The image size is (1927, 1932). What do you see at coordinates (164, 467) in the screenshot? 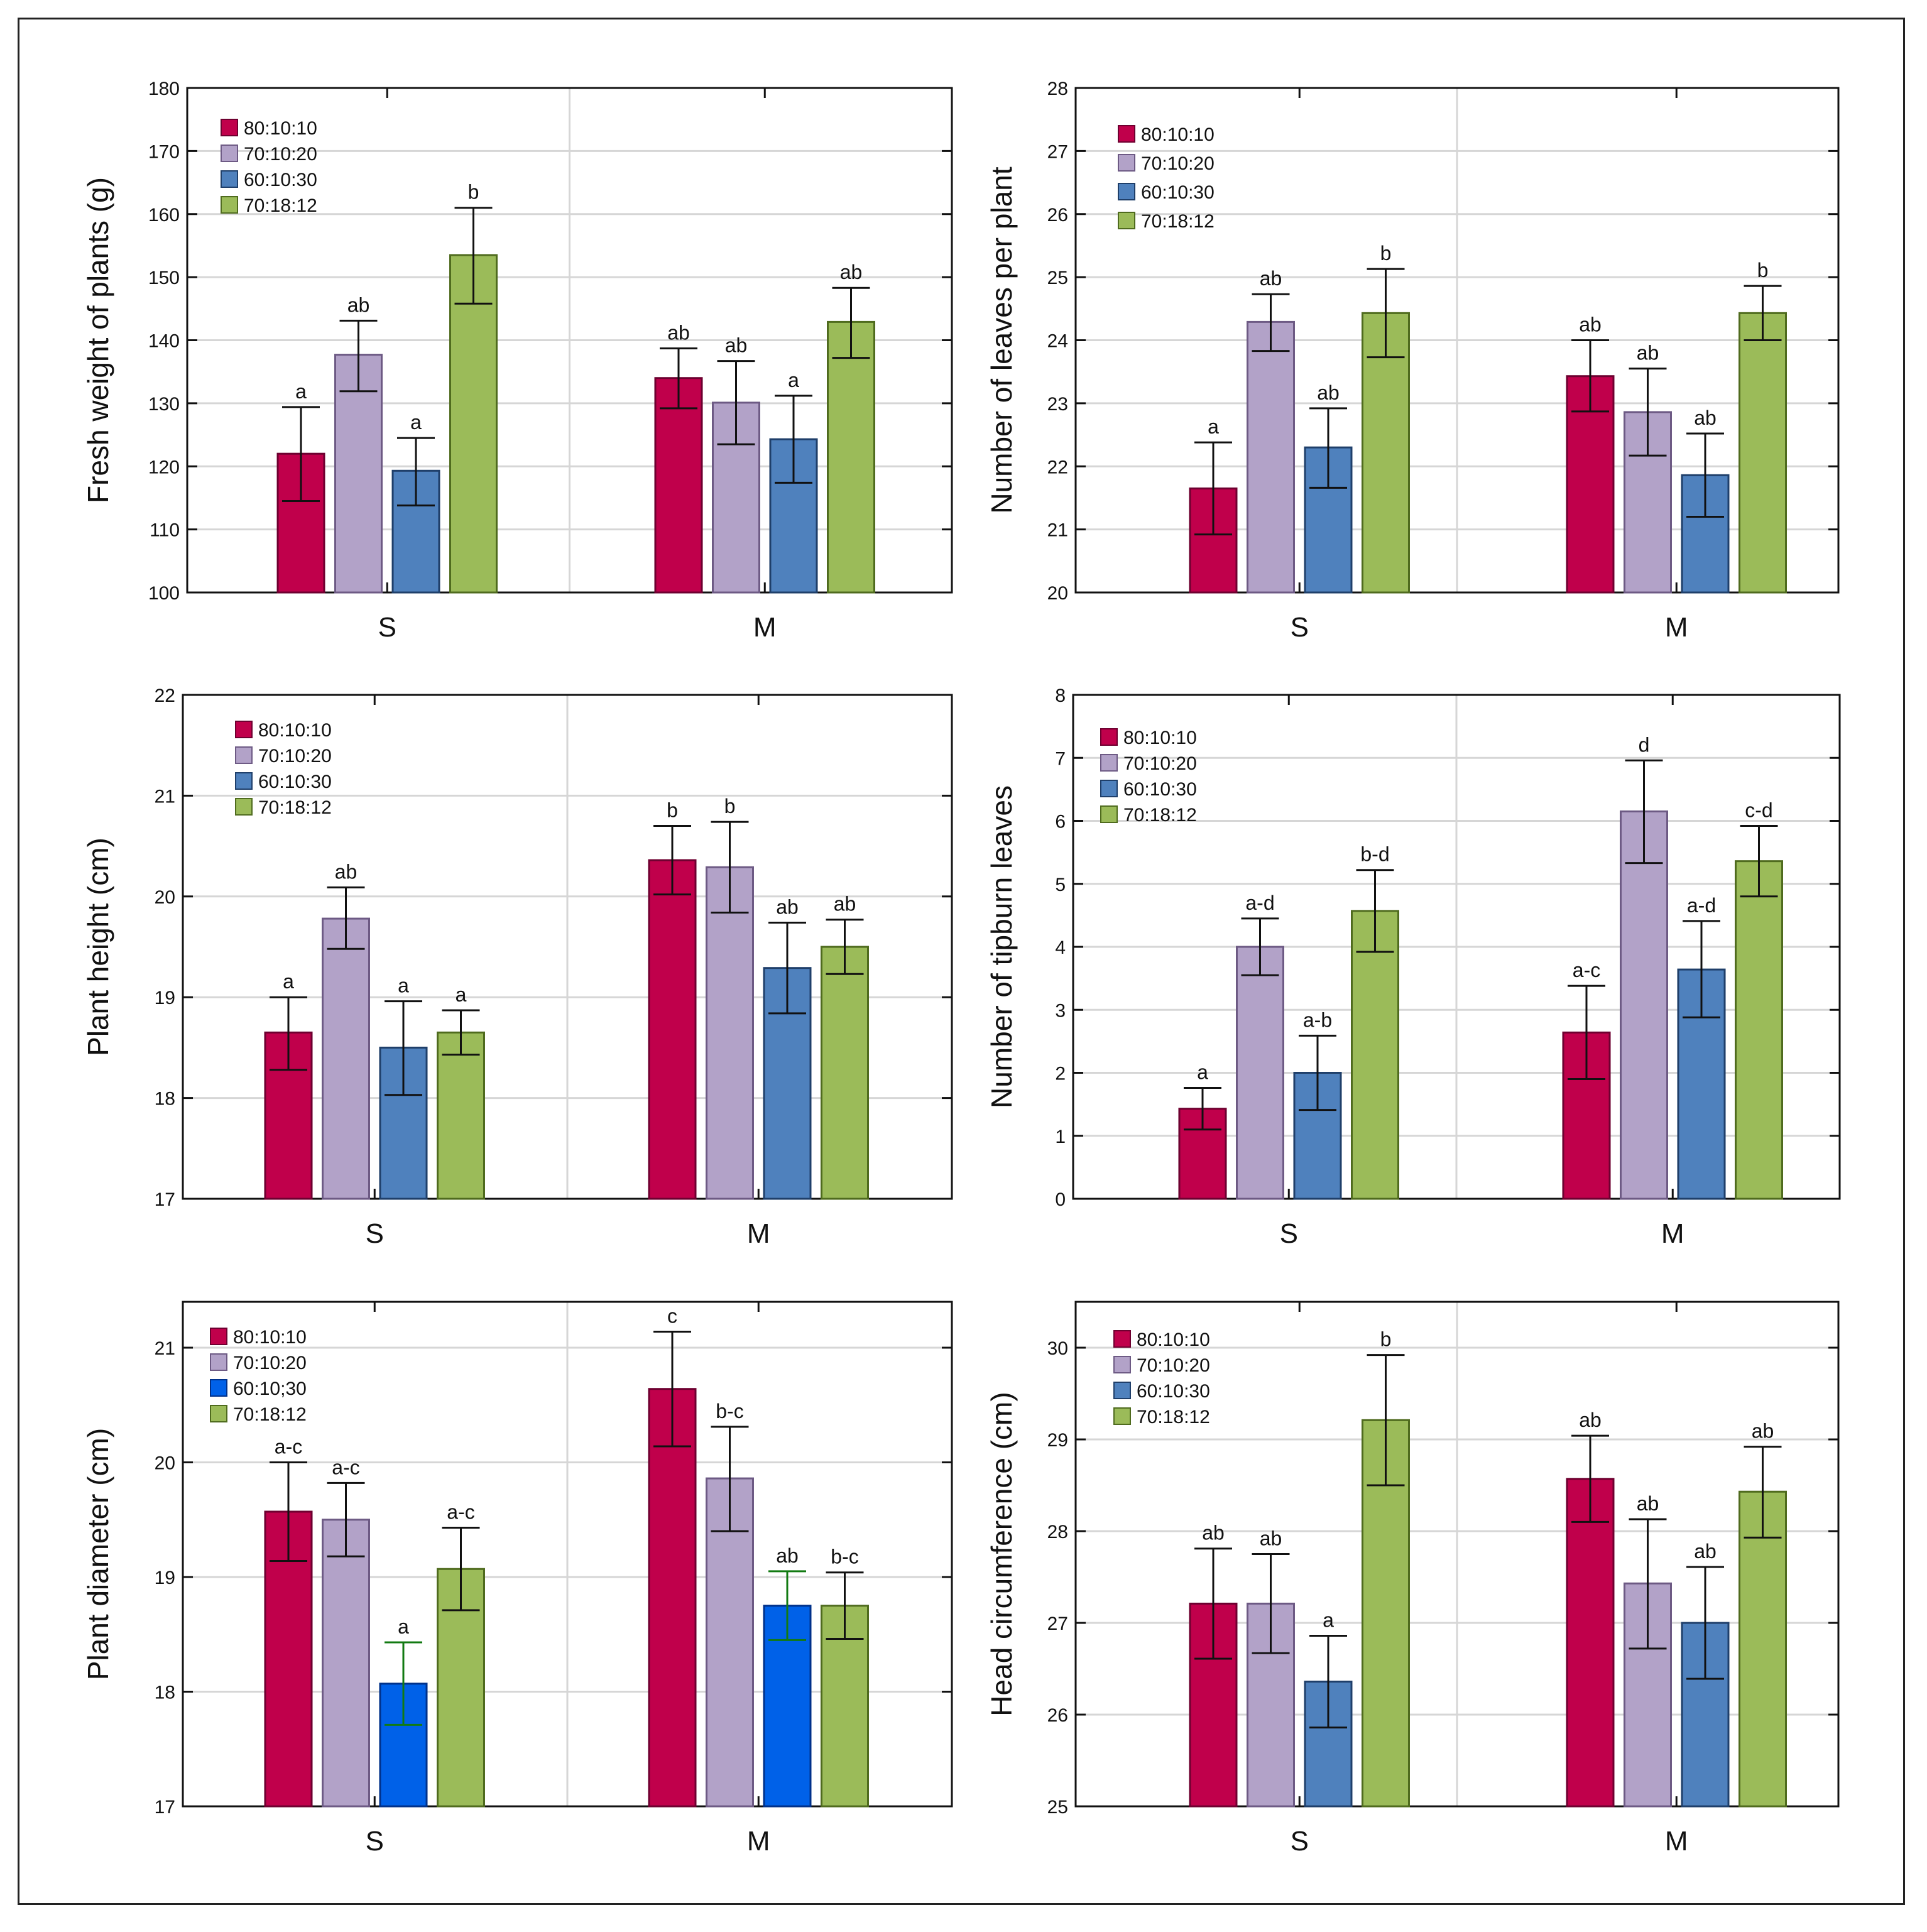
I see `y-tick-label: 120` at bounding box center [164, 467].